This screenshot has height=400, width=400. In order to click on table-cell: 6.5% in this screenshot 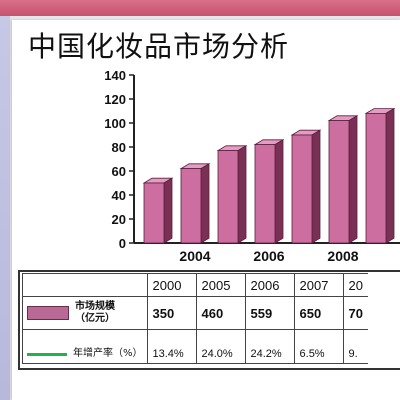, I will do `click(318, 346)`.